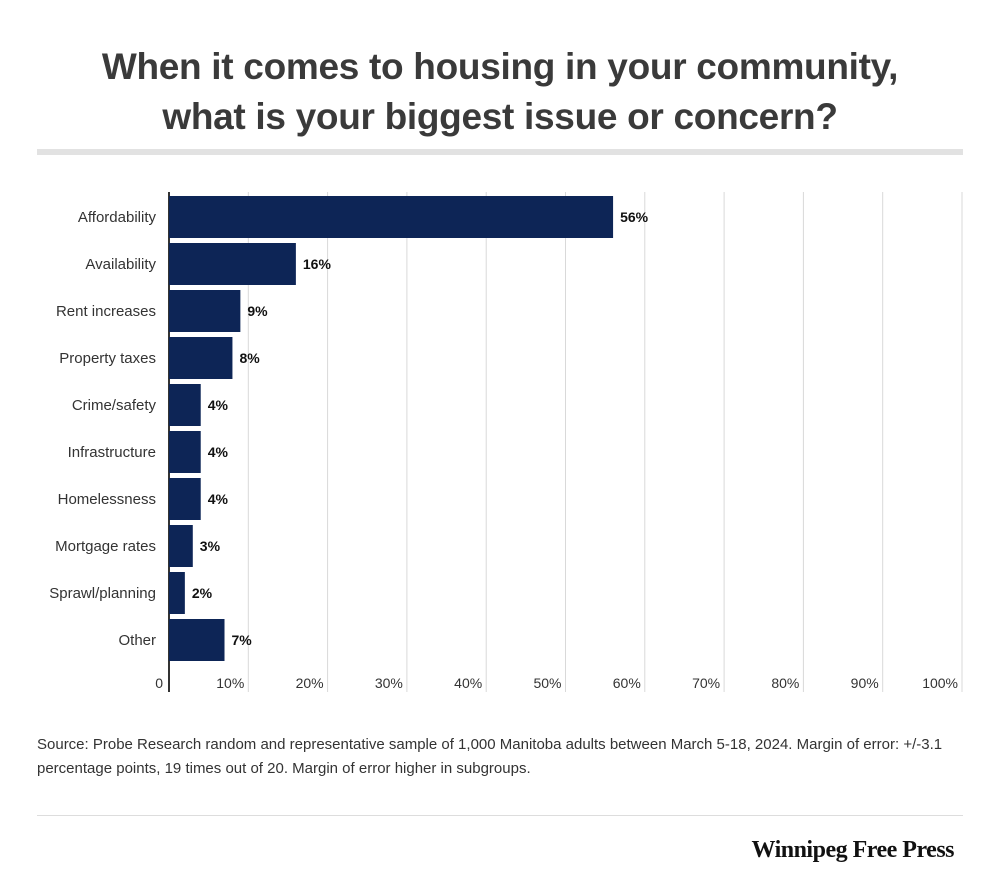 This screenshot has height=893, width=1000. Describe the element at coordinates (185, 452) in the screenshot. I see `bar-infrastructure` at that location.